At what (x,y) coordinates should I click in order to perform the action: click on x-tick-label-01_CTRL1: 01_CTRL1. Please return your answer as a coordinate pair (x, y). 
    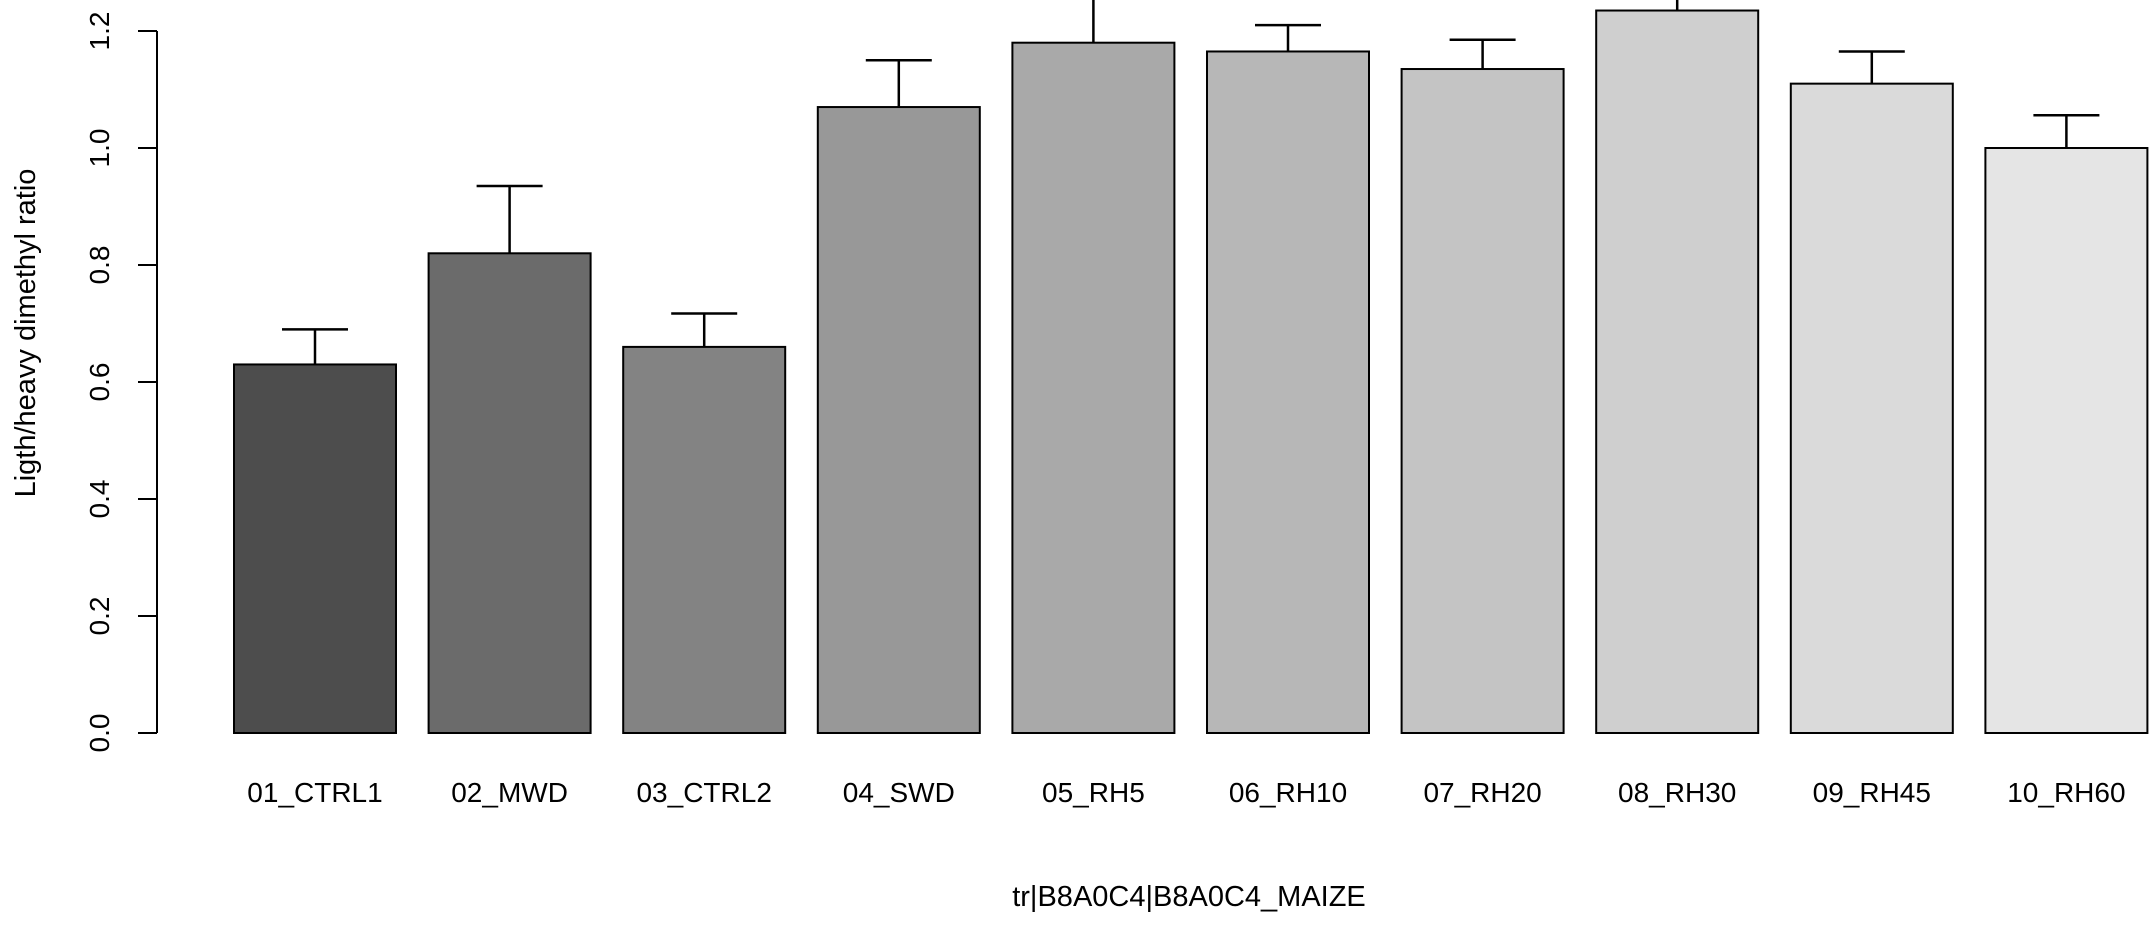
    Looking at the image, I should click on (314, 792).